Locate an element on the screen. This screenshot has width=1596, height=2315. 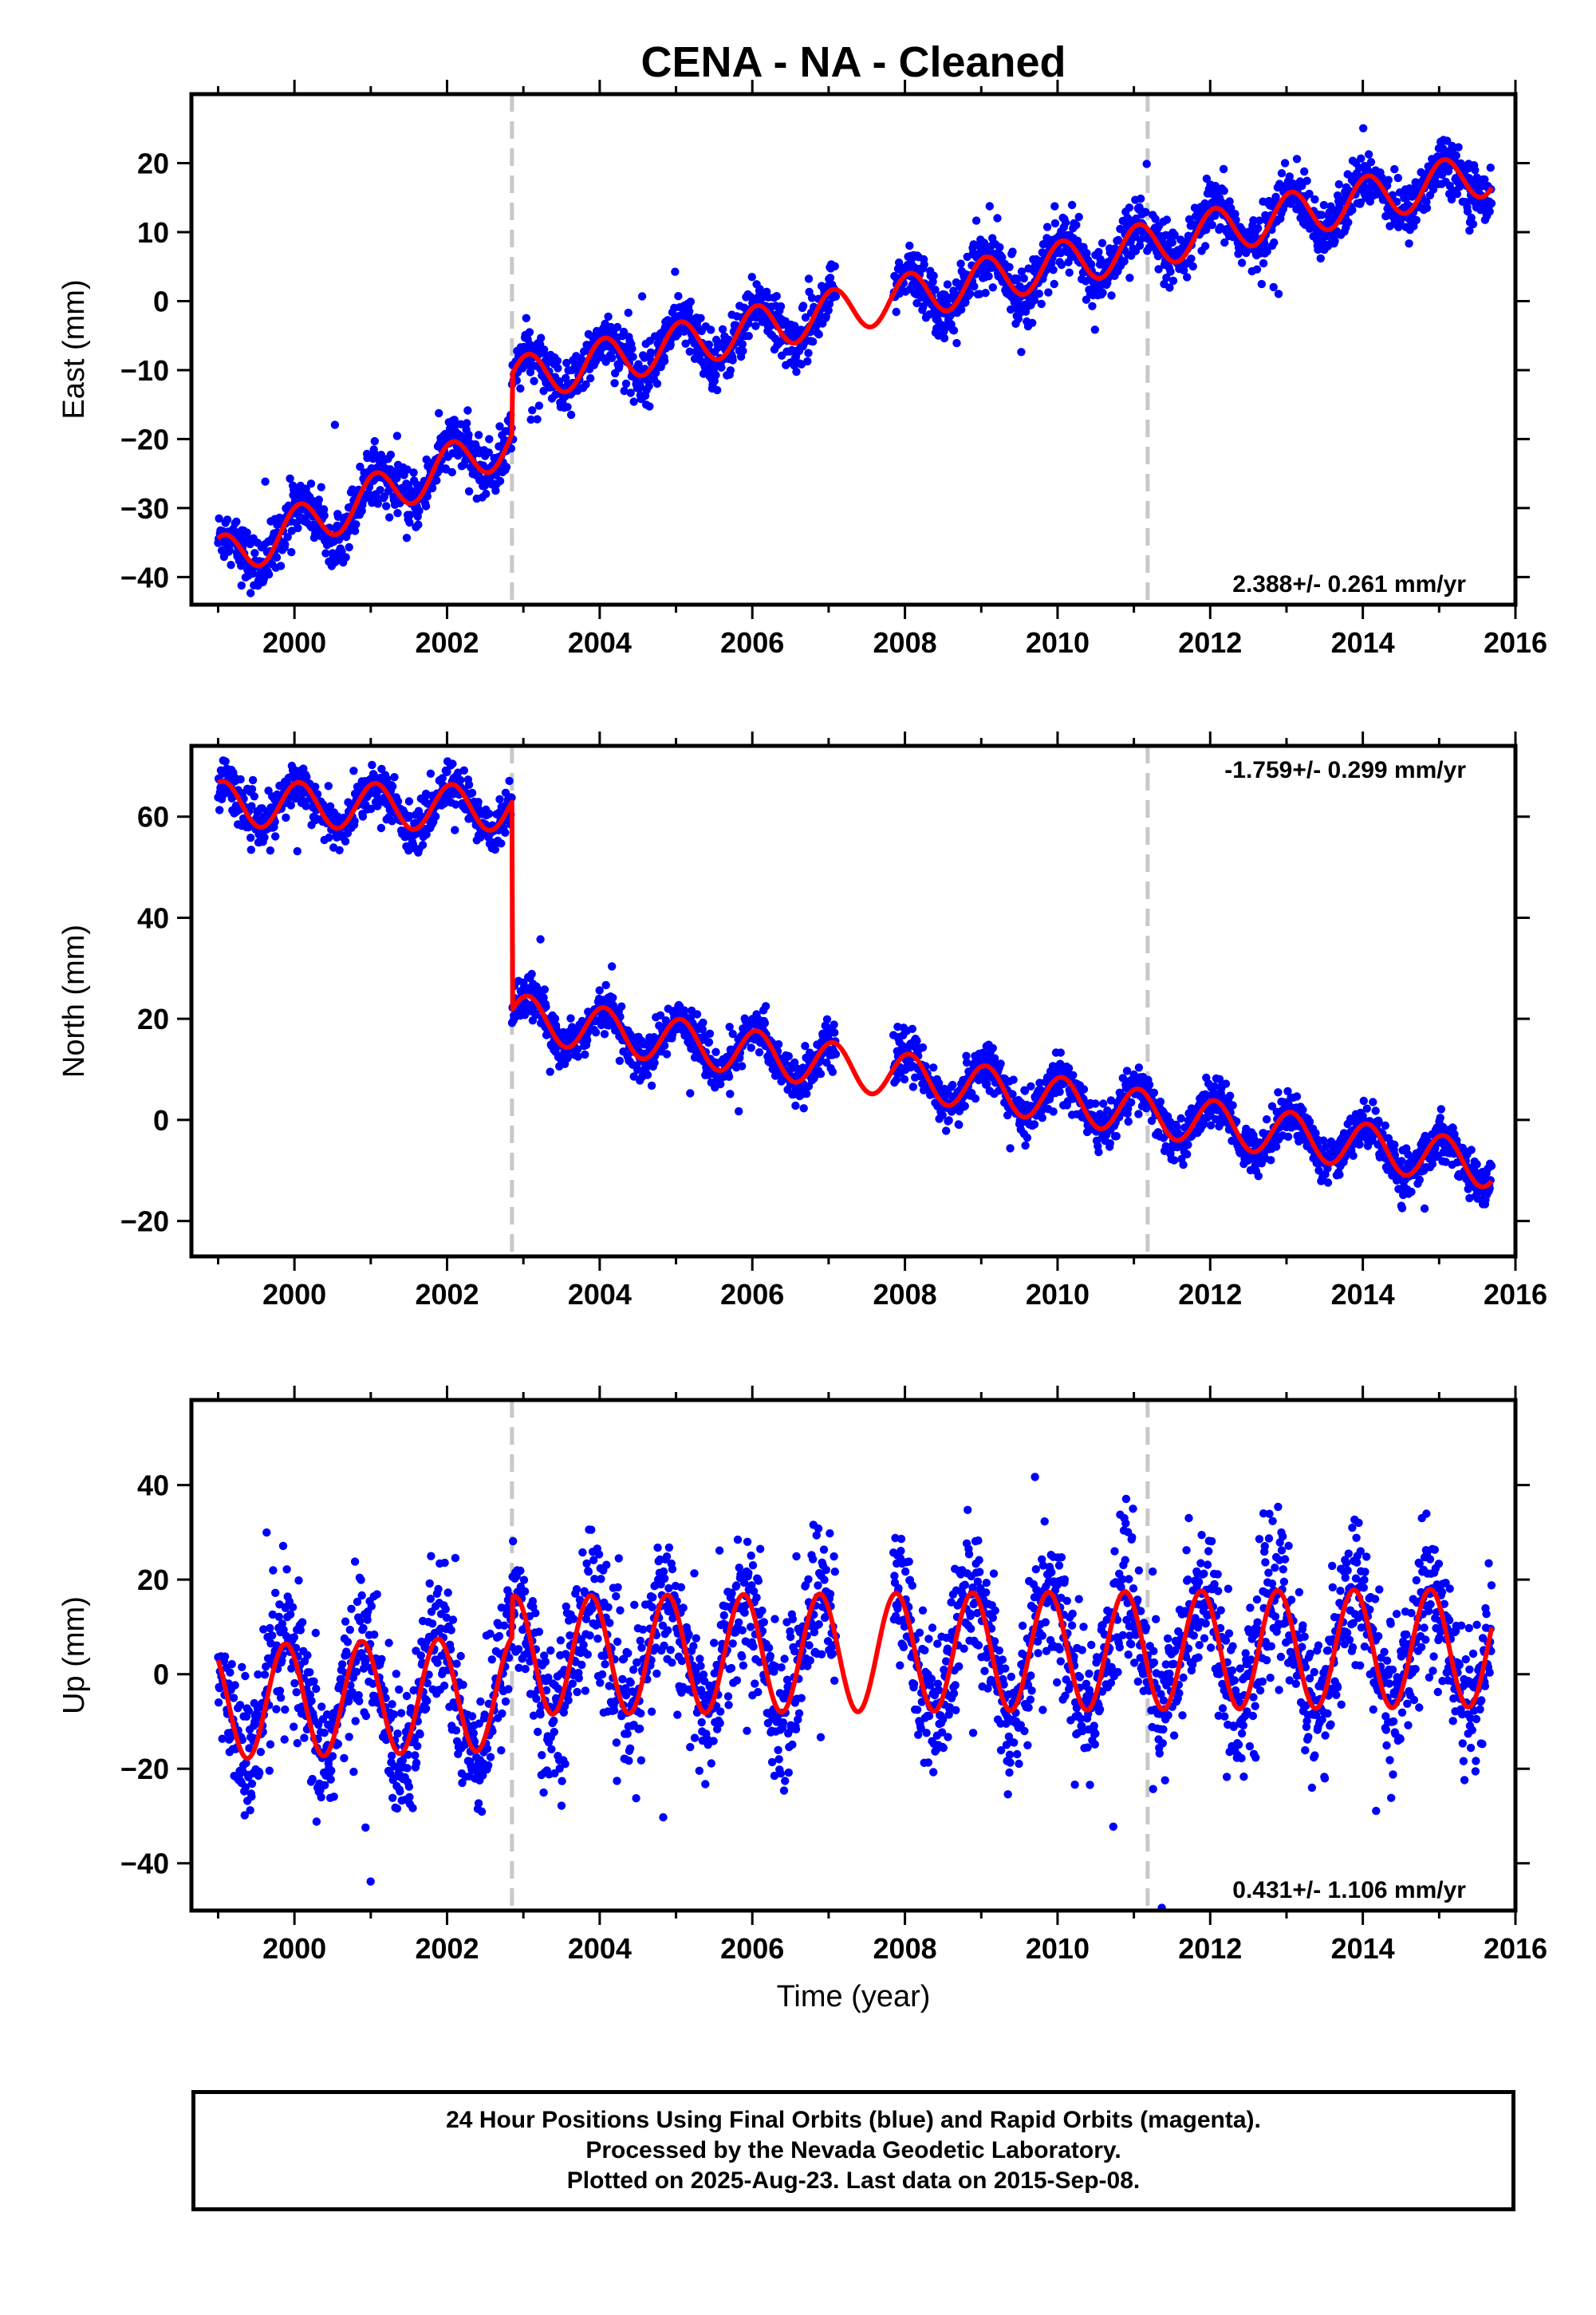
y-tick-label-east: 10 is located at coordinates (153, 232).